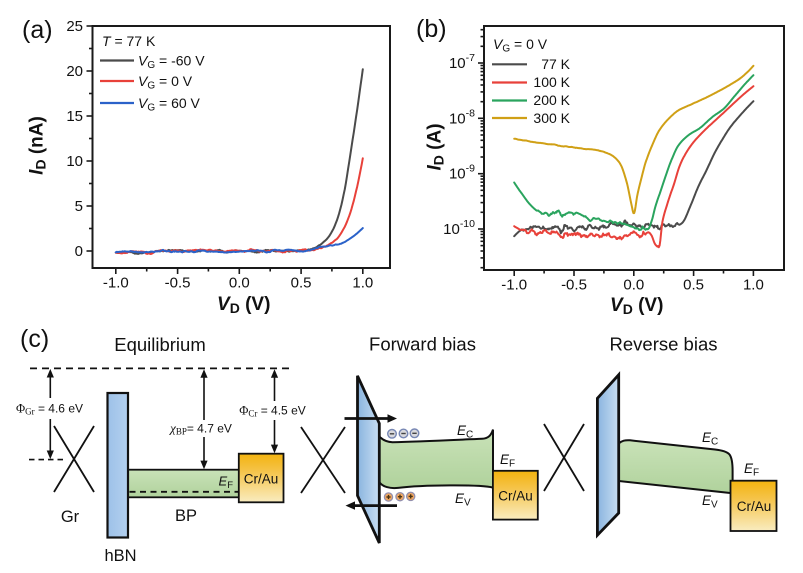 The width and height of the screenshot is (803, 573). Describe the element at coordinates (79, 206) in the screenshot. I see `svg-text: 5` at that location.